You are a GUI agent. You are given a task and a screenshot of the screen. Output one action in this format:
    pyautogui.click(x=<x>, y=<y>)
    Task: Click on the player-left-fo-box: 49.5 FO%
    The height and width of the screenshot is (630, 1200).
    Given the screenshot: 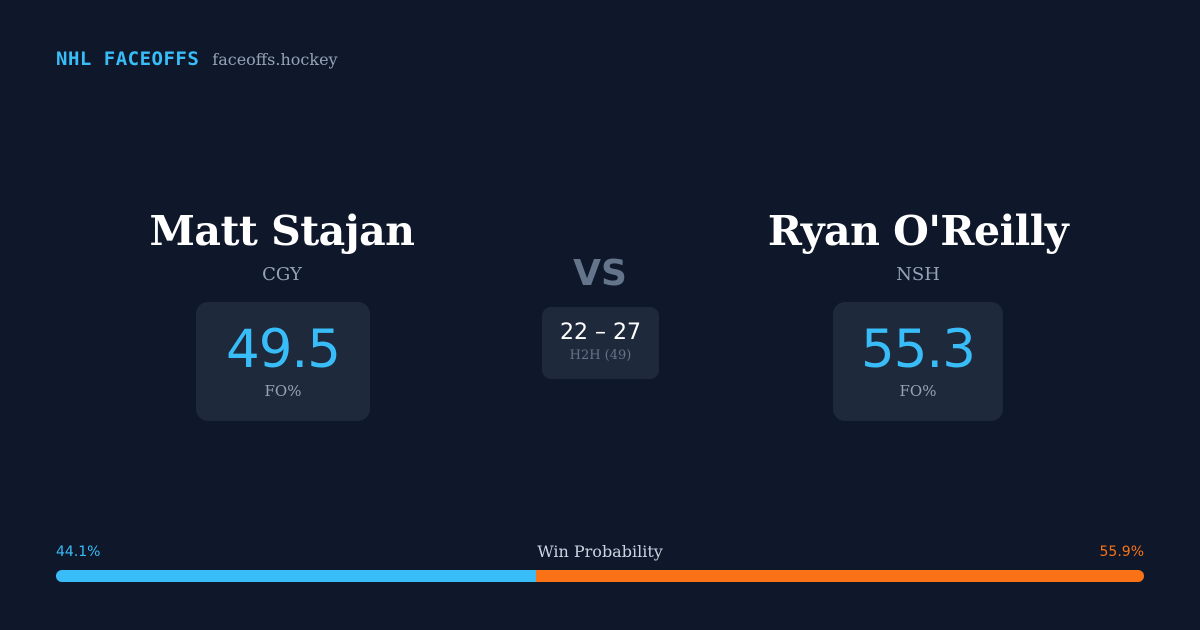 What is the action you would take?
    pyautogui.click(x=283, y=361)
    